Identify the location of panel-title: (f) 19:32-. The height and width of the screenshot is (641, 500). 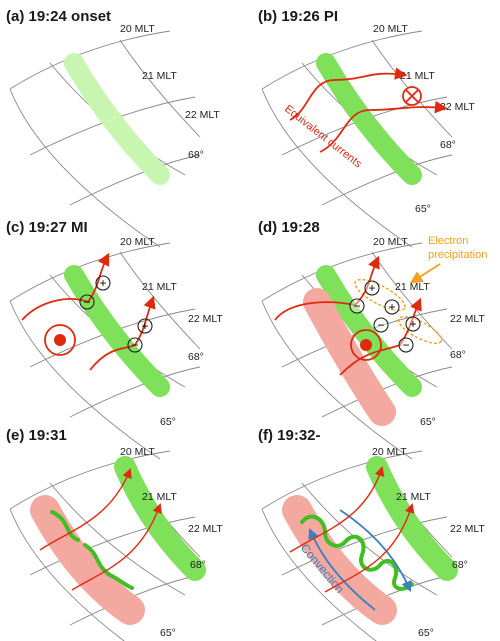
(289, 435).